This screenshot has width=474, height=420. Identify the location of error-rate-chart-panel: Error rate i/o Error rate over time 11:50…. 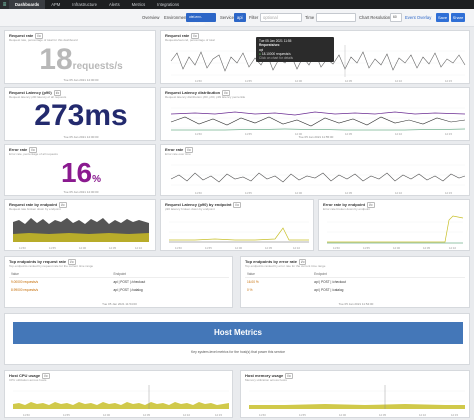
(315, 170).